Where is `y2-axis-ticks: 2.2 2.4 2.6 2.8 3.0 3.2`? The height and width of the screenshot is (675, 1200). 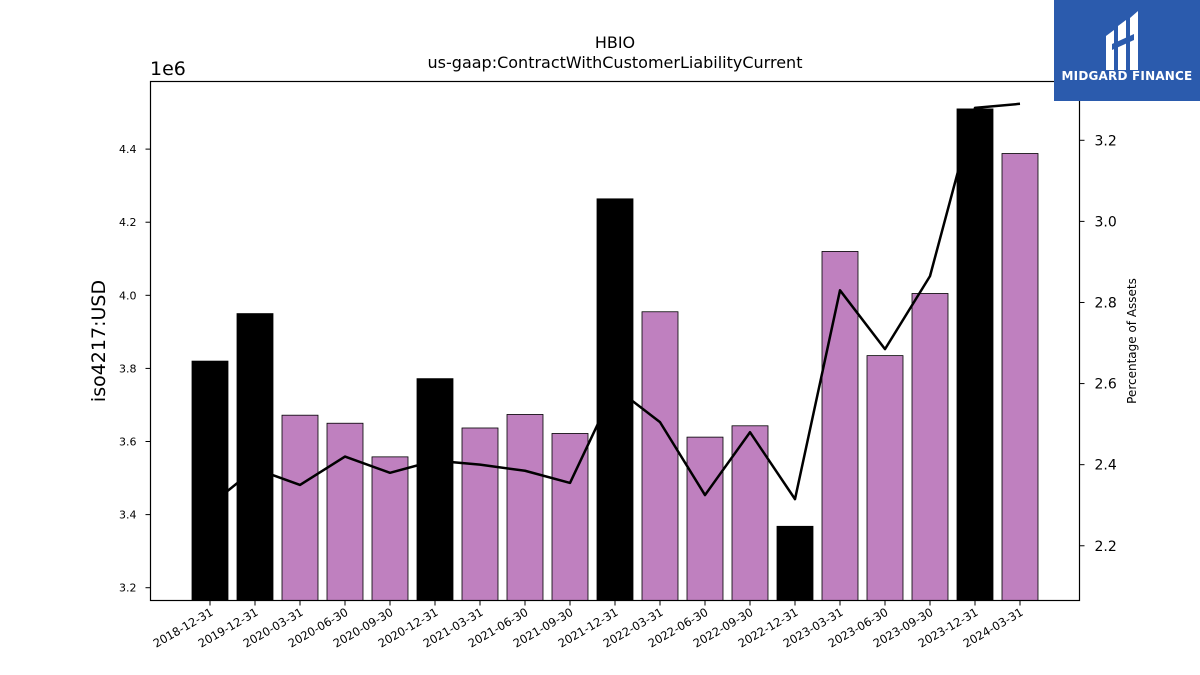
y2-axis-ticks: 2.2 2.4 2.6 2.8 3.0 3.2 is located at coordinates (1098, 344).